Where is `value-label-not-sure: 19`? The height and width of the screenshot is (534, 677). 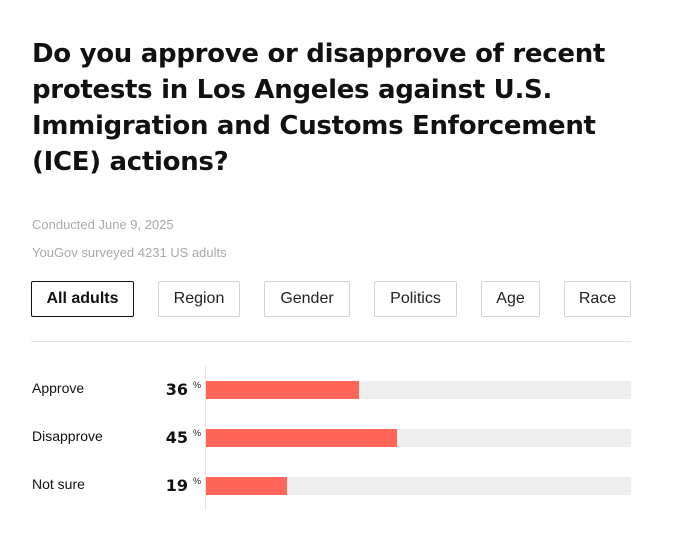 value-label-not-sure: 19 is located at coordinates (176, 485).